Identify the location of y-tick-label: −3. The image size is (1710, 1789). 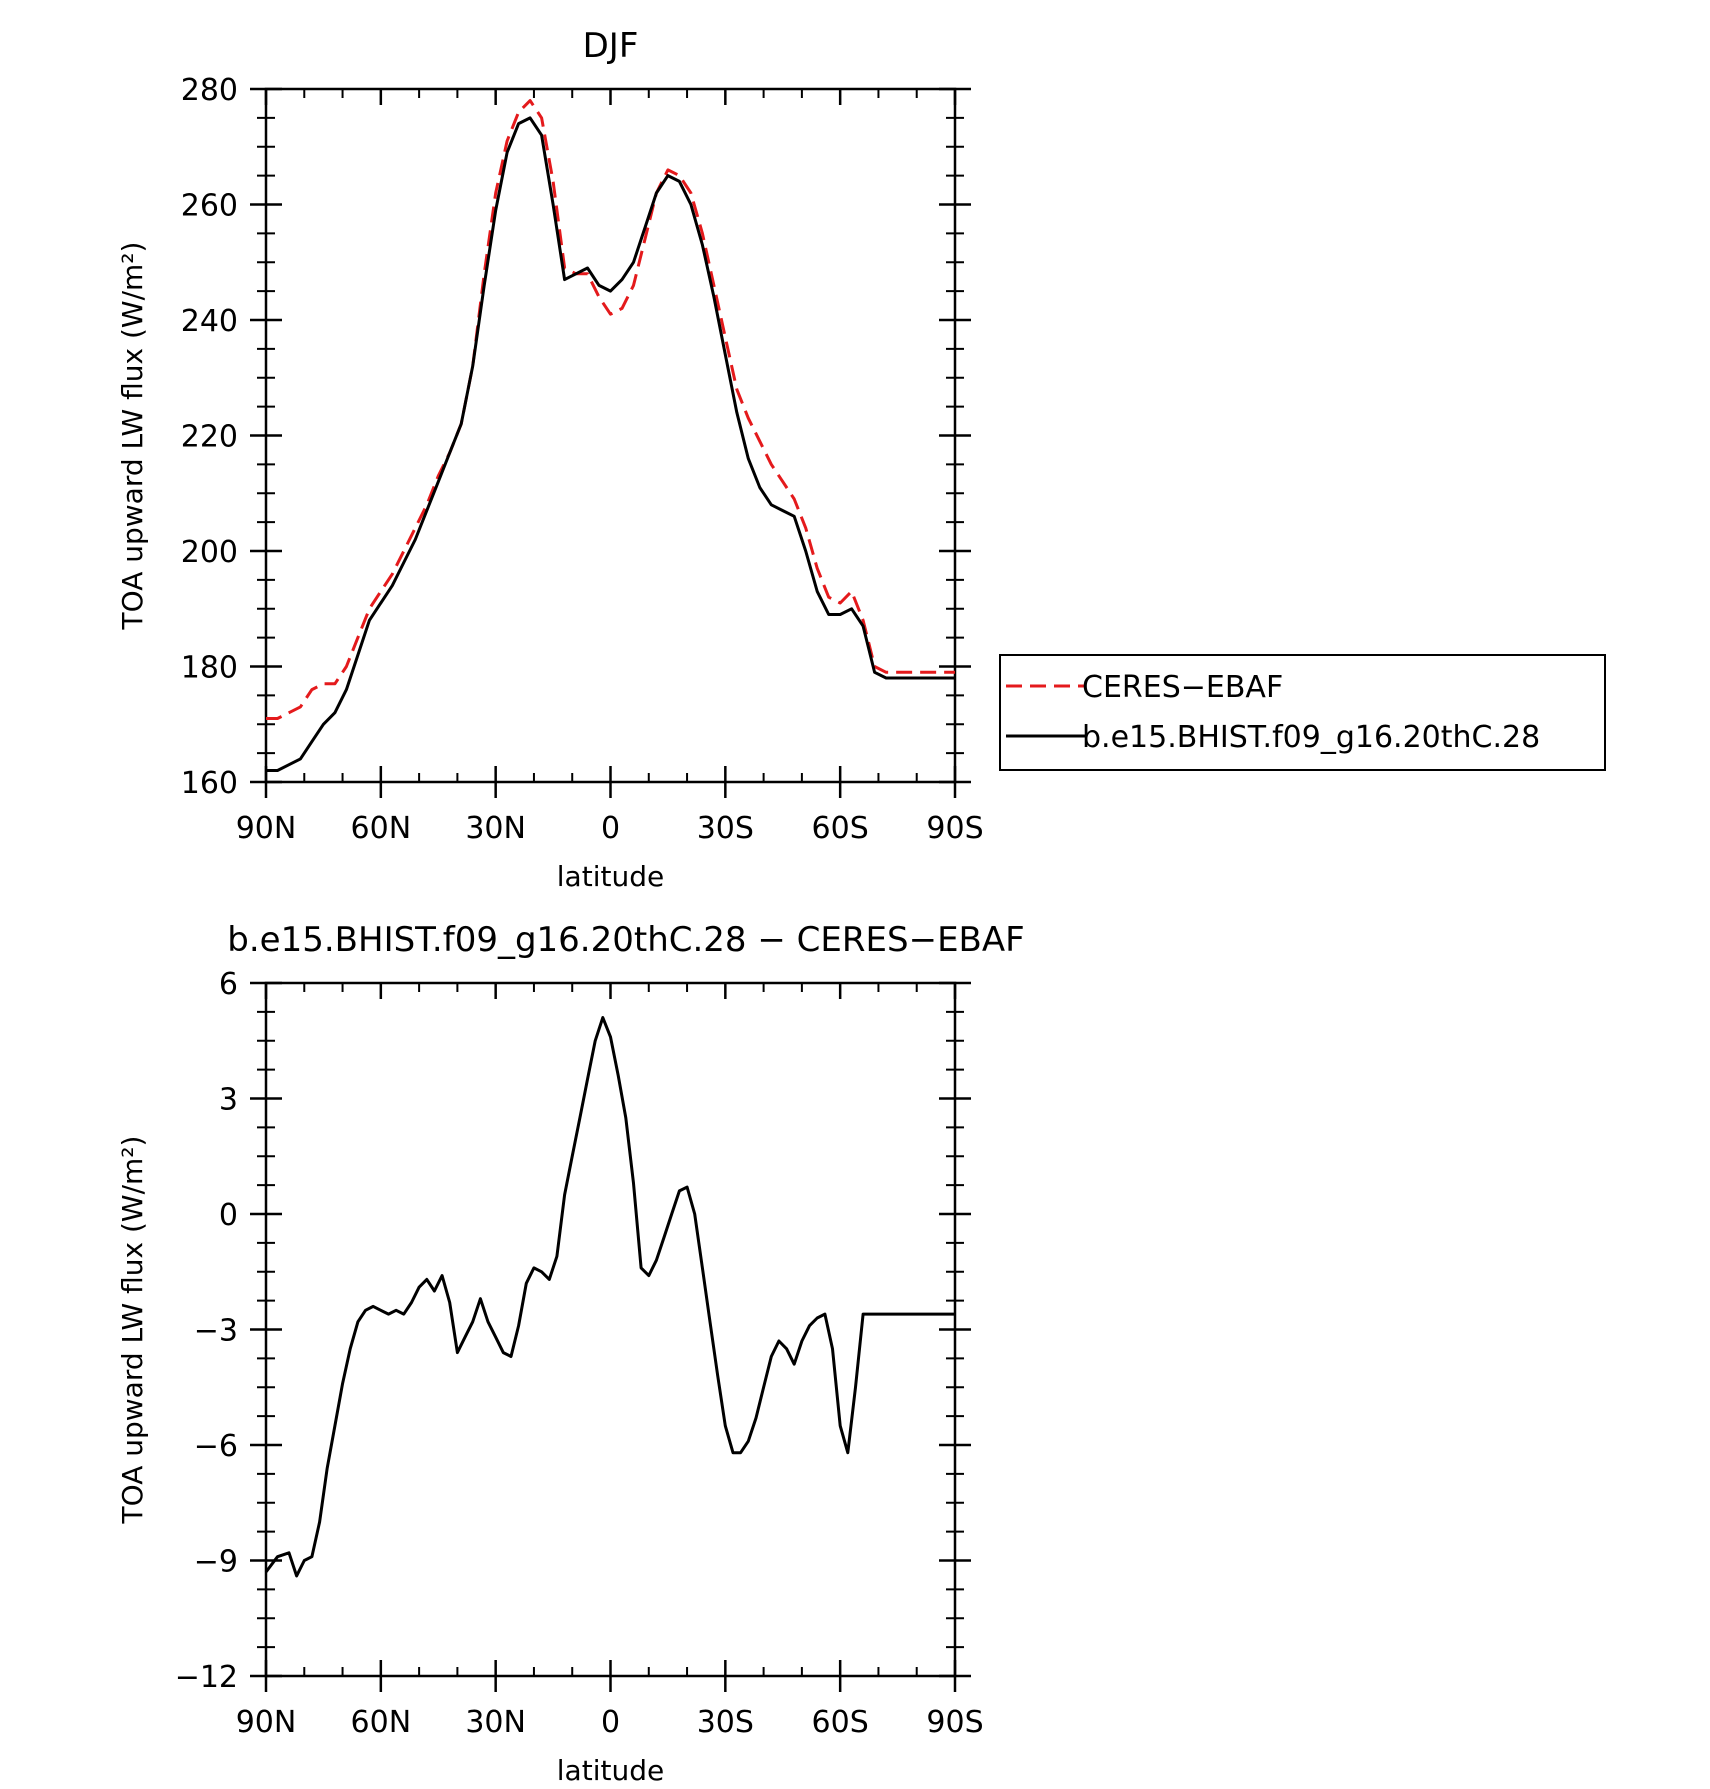
(216, 1331).